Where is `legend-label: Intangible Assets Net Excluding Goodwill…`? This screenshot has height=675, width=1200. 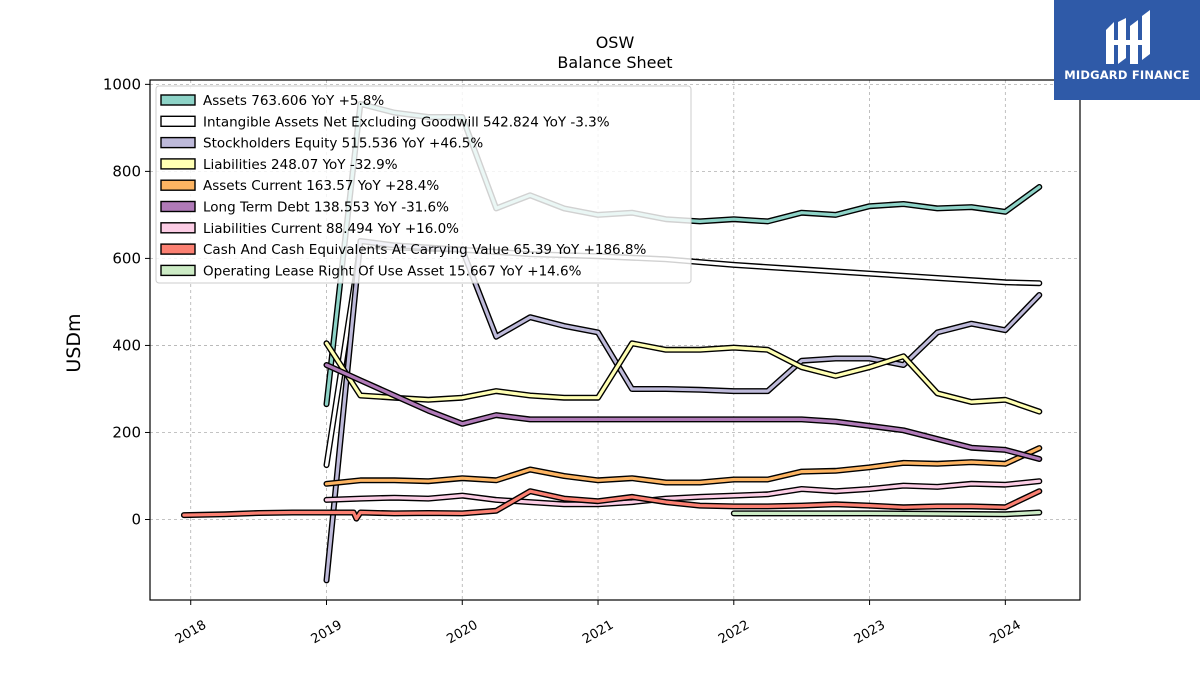
legend-label: Intangible Assets Net Excluding Goodwill… is located at coordinates (406, 122).